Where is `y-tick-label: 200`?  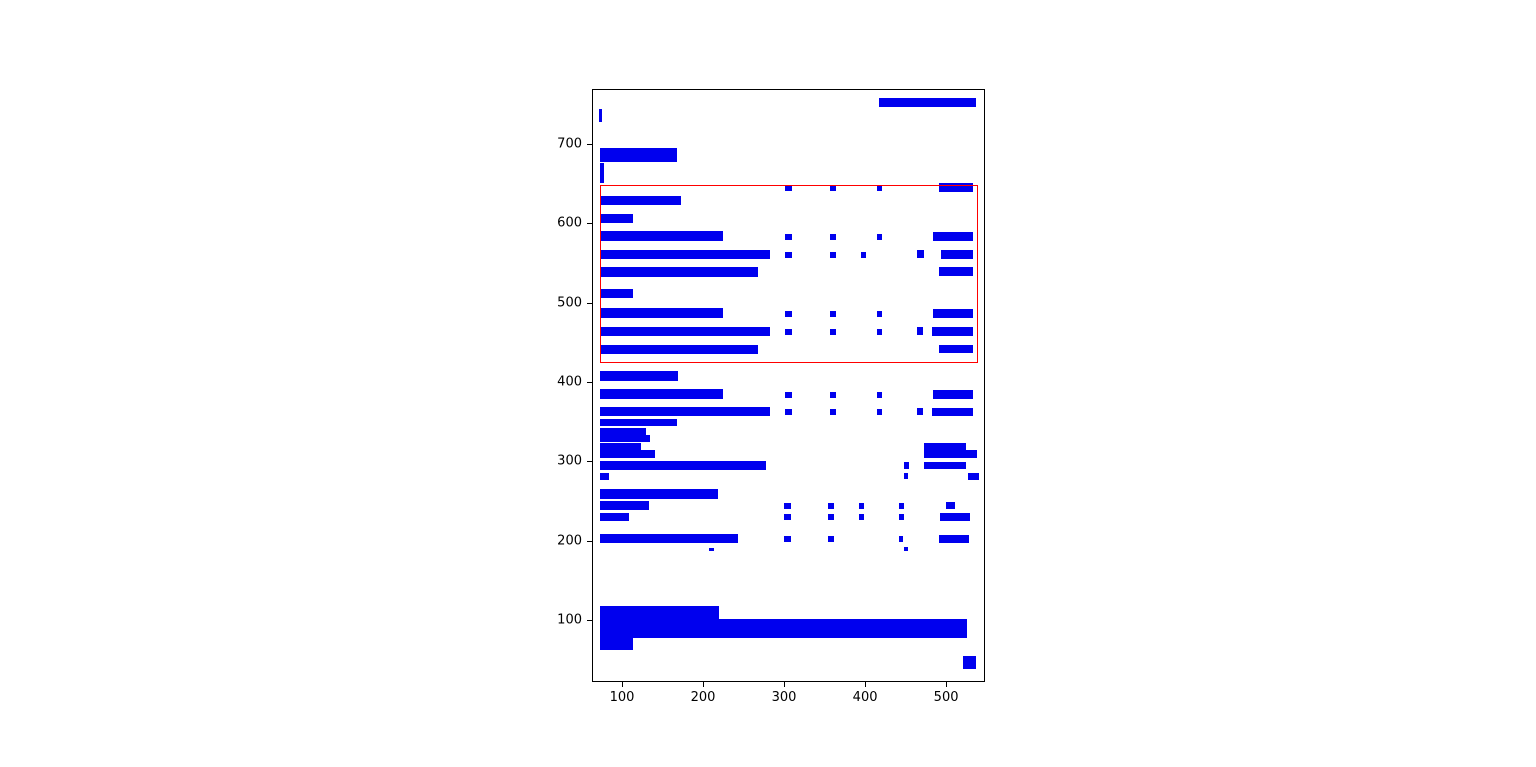
y-tick-label: 200 is located at coordinates (569, 541).